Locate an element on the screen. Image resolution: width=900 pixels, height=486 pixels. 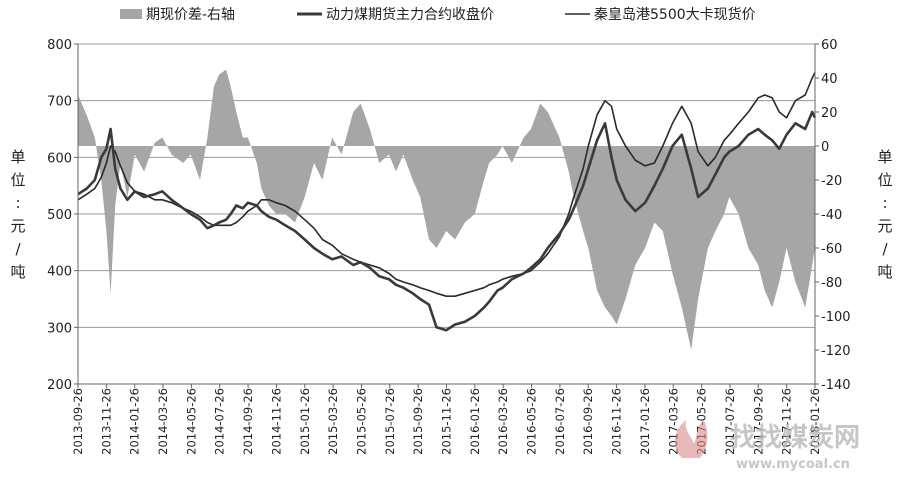
x-tick-label: 2017-09-26 is located at coordinates (758, 421).